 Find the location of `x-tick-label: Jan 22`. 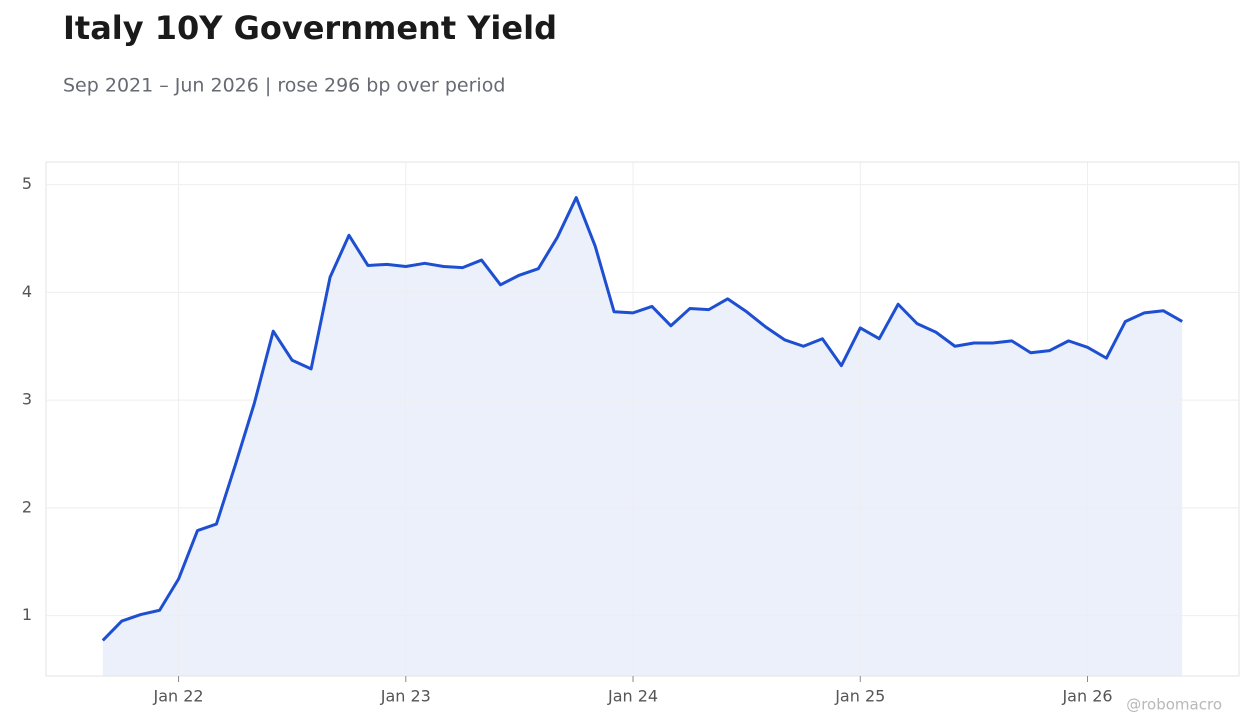

x-tick-label: Jan 22 is located at coordinates (178, 696).